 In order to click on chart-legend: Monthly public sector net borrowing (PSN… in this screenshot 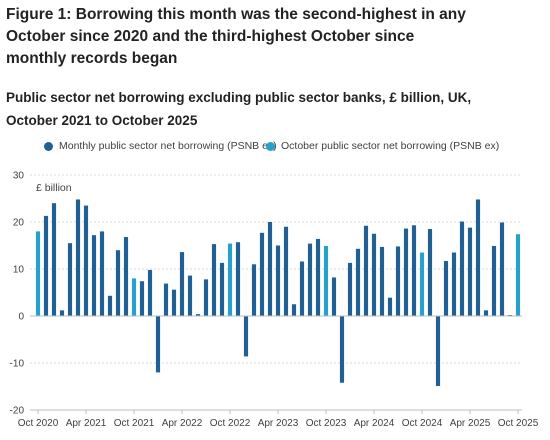, I will do `click(294, 148)`.